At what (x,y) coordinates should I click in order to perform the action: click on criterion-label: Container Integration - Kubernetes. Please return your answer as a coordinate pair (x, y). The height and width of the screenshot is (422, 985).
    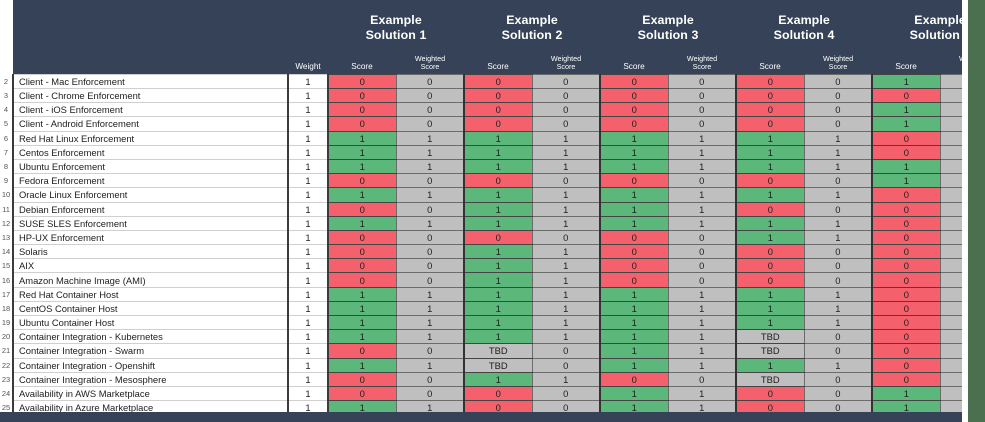
    Looking at the image, I should click on (150, 337).